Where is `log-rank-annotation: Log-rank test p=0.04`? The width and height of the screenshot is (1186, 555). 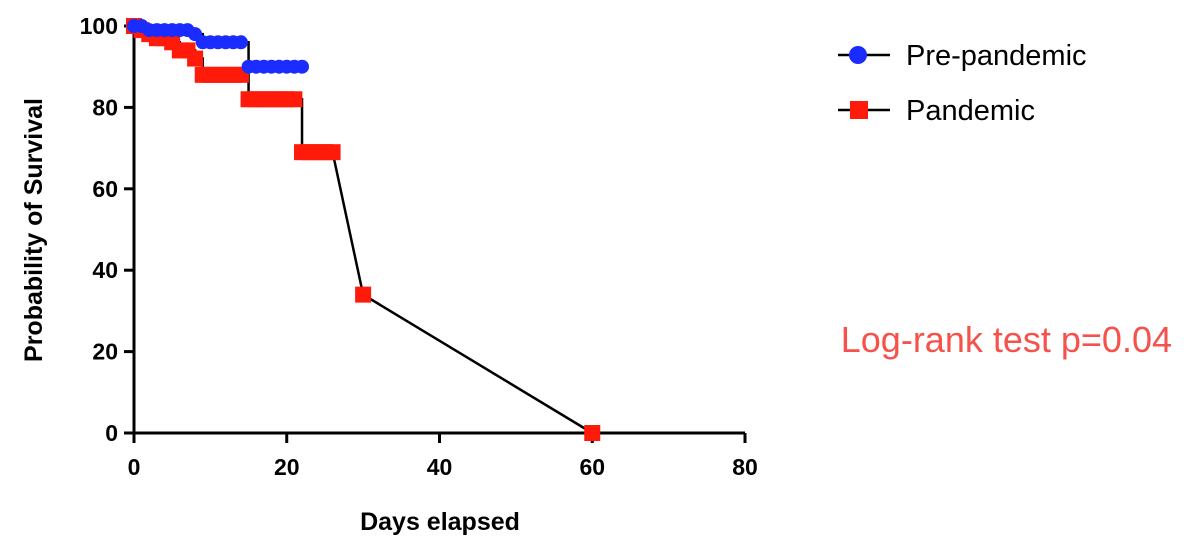
log-rank-annotation: Log-rank test p=0.04 is located at coordinates (1006, 339).